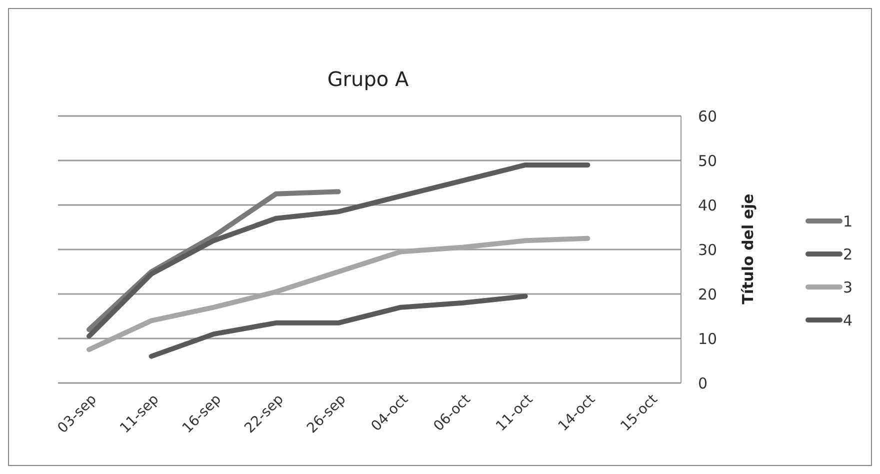 This screenshot has height=474, width=880. Describe the element at coordinates (708, 294) in the screenshot. I see `y-tick-label: 20` at that location.